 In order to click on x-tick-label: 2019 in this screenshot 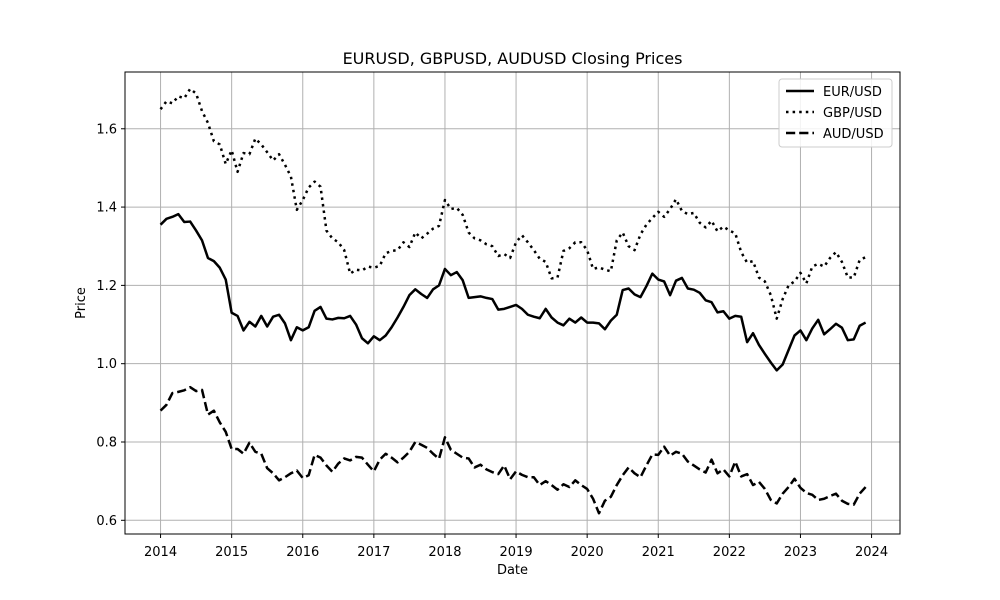, I will do `click(516, 552)`.